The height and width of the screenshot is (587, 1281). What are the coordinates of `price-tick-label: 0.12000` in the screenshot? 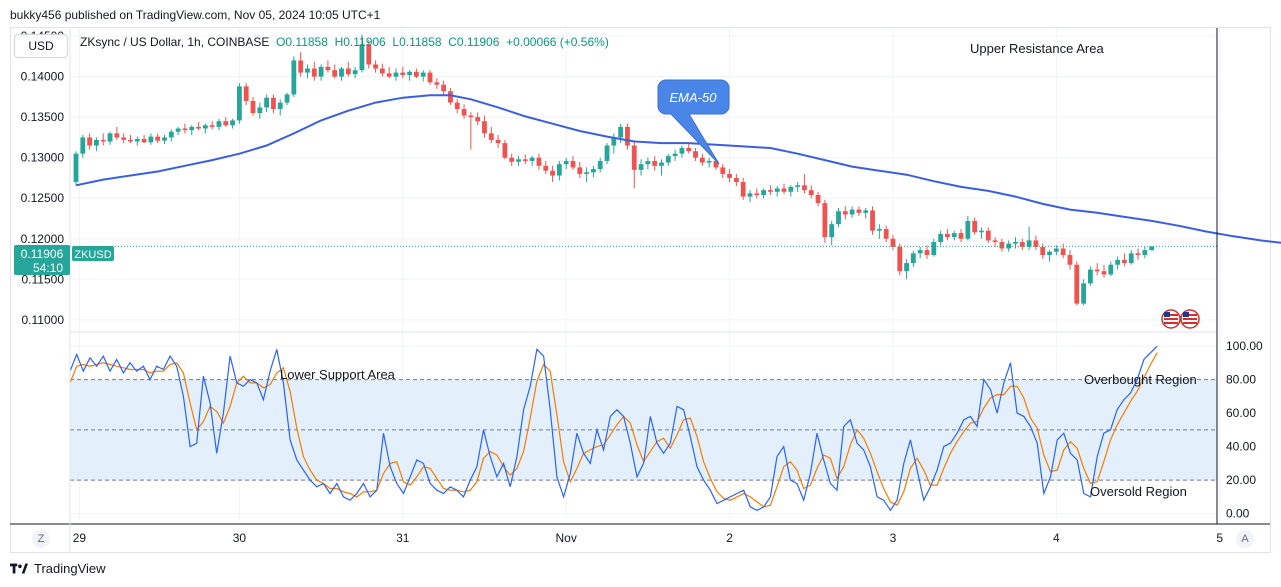 It's located at (43, 239).